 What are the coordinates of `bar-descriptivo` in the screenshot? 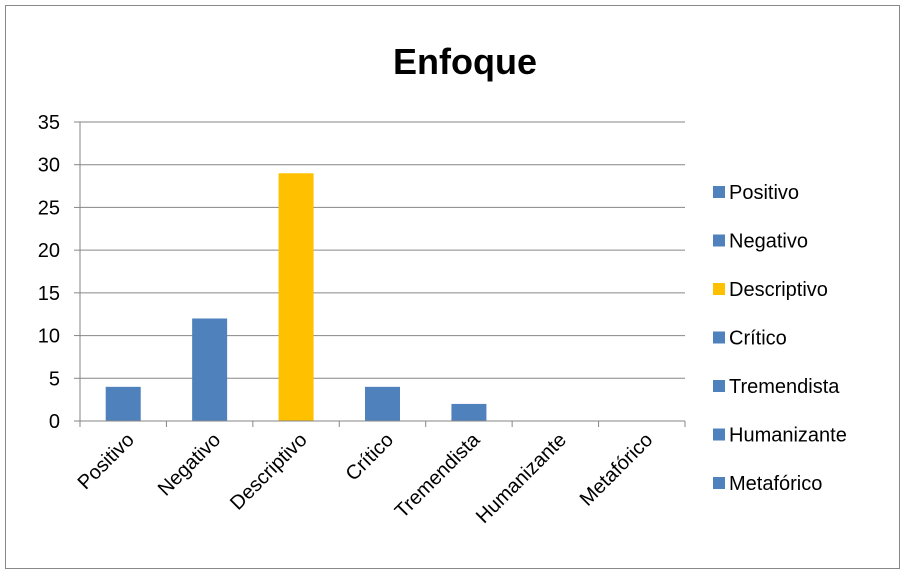 It's located at (296, 297).